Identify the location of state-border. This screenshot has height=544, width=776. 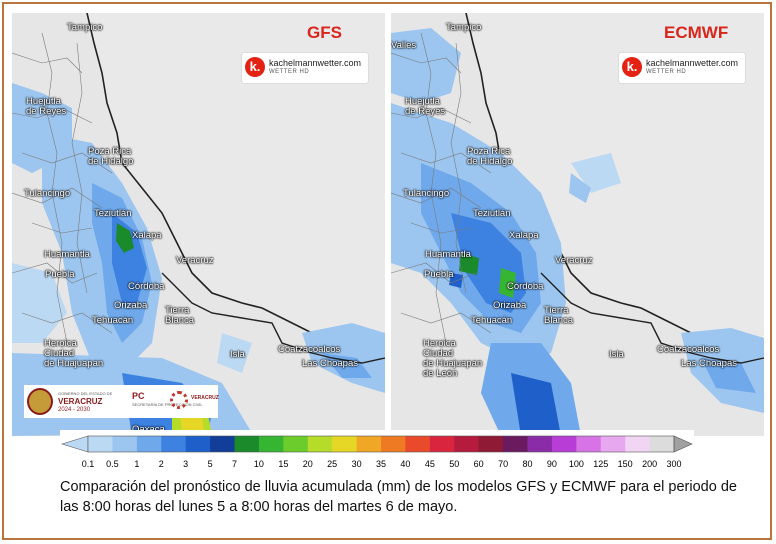
(652, 318).